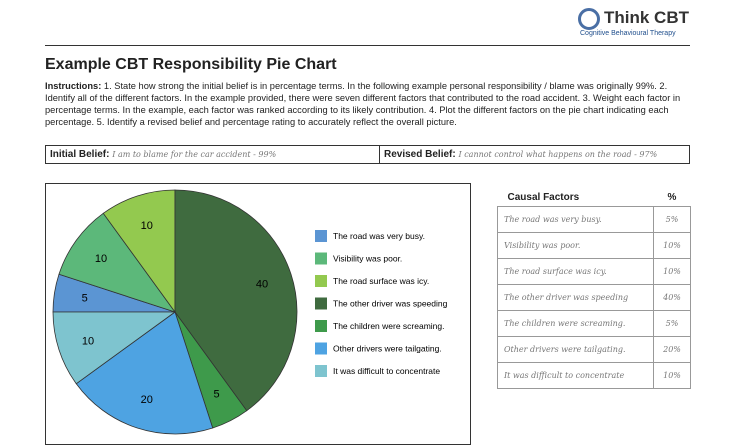  Describe the element at coordinates (381, 281) in the screenshot. I see `legend-label: The road surface was icy.` at that location.